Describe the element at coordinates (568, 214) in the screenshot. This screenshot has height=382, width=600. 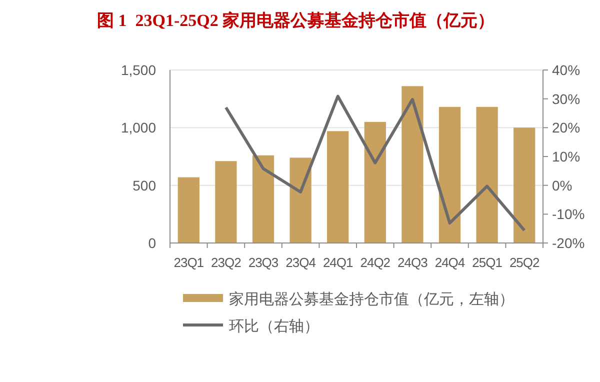
I see `y2-tick-label: -10%` at that location.